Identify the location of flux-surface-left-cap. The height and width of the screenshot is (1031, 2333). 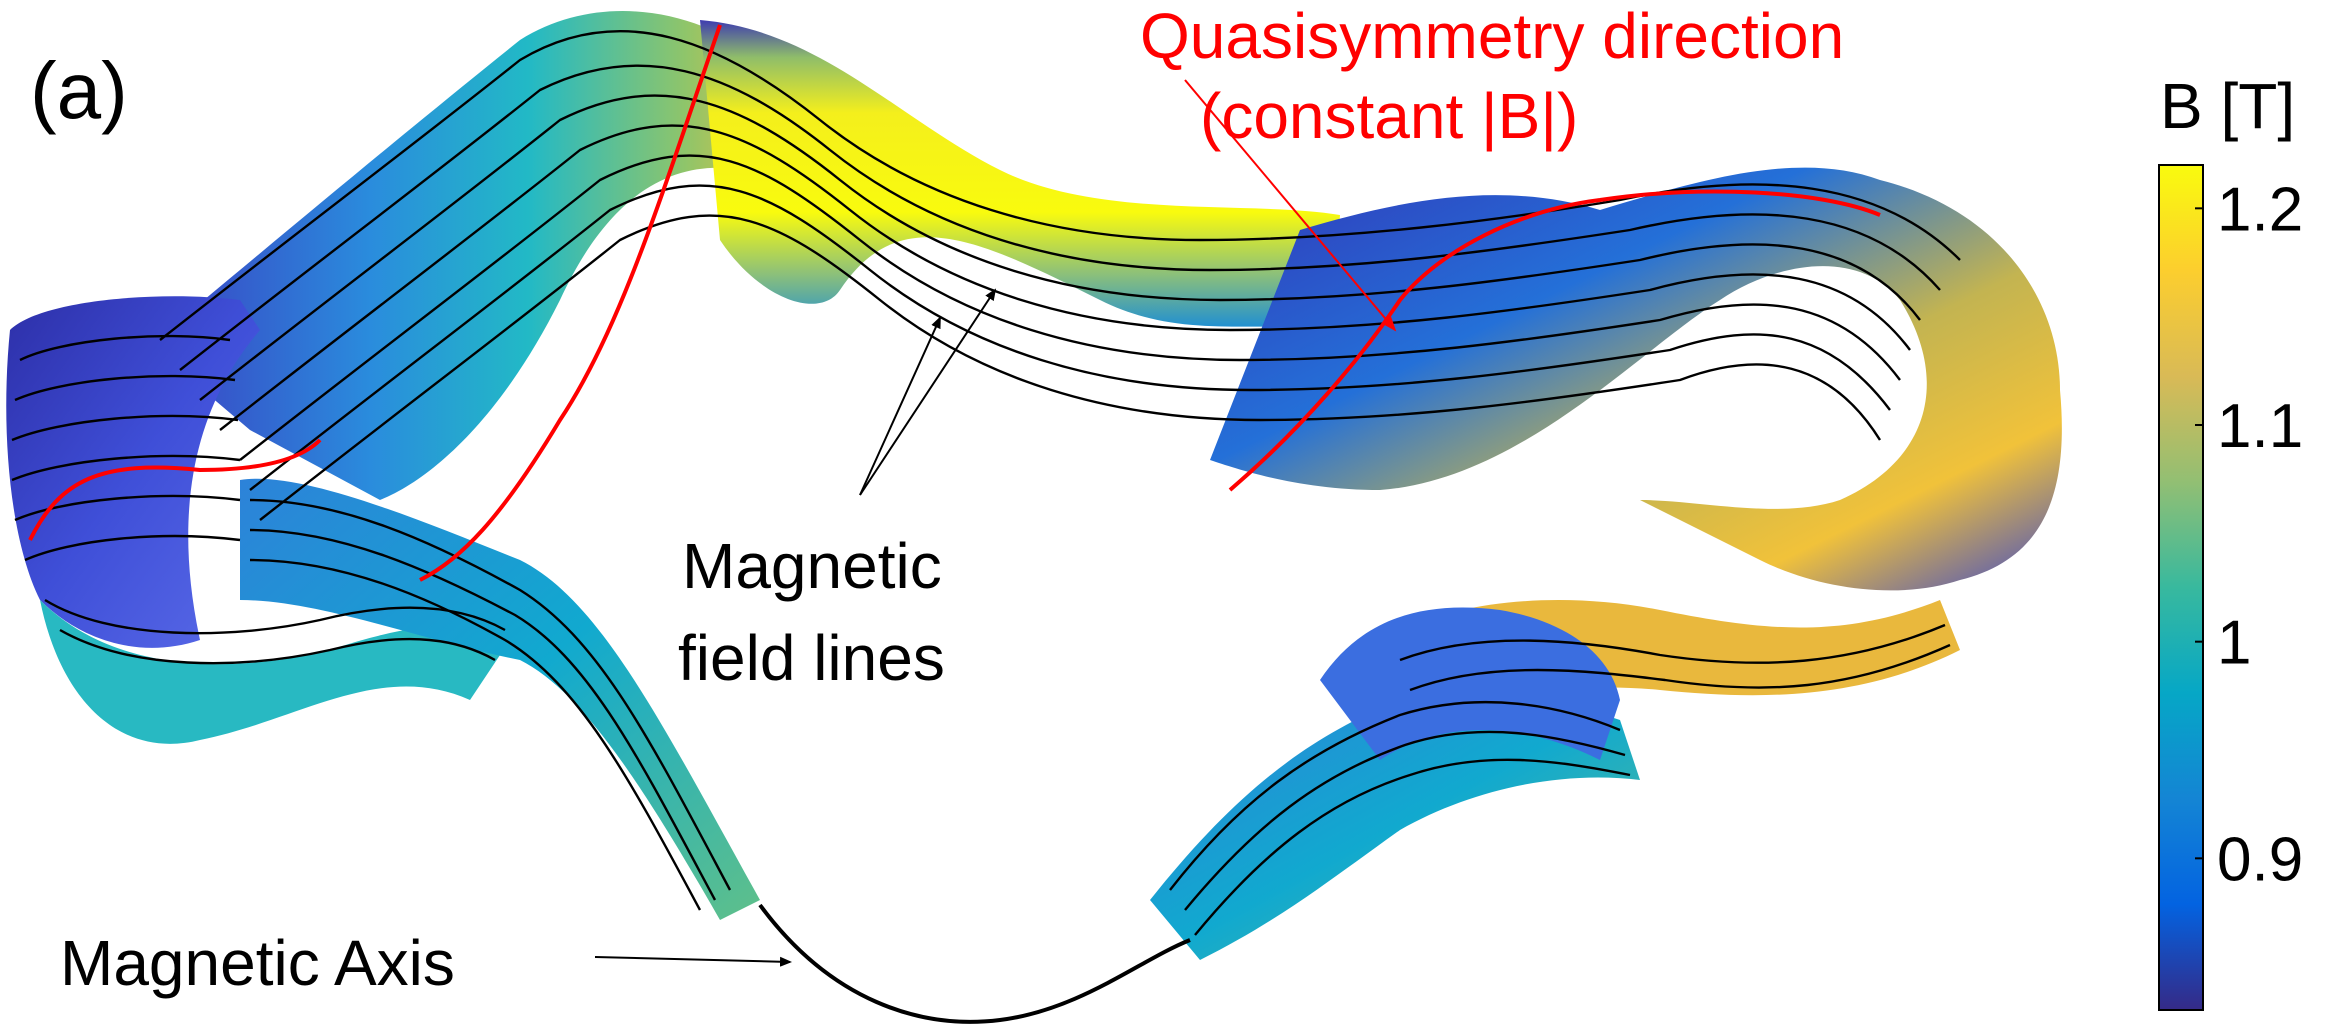
(133, 472).